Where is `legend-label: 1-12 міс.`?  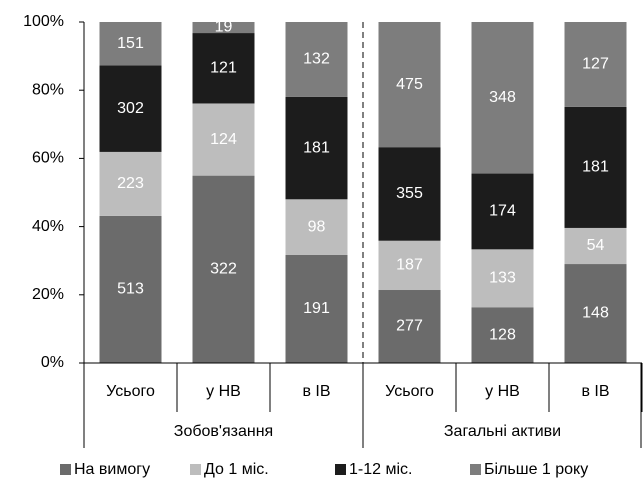 legend-label: 1-12 міс. is located at coordinates (380, 469).